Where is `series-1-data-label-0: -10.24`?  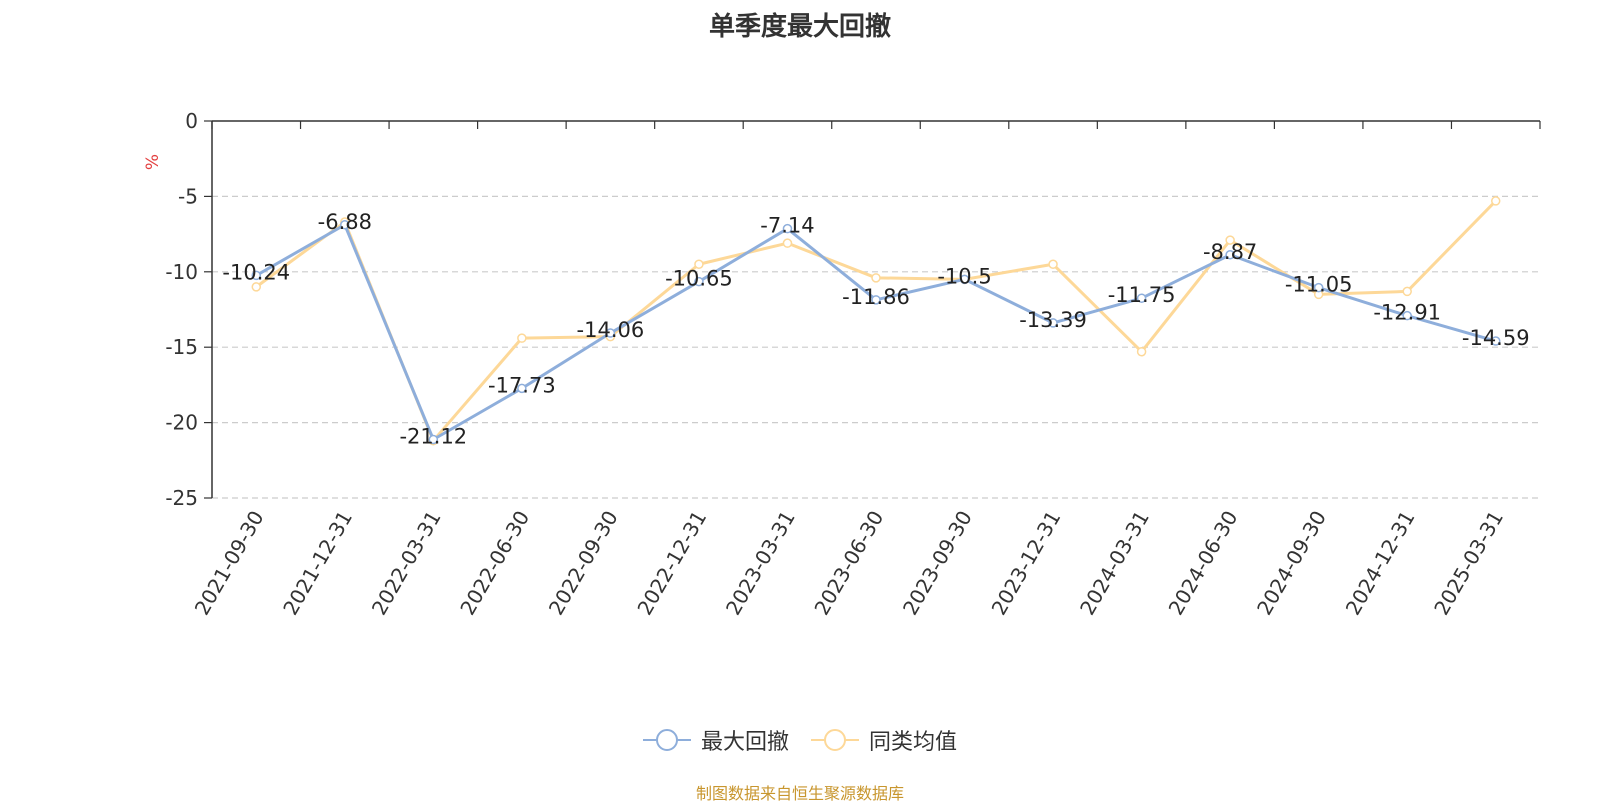 series-1-data-label-0: -10.24 is located at coordinates (256, 272).